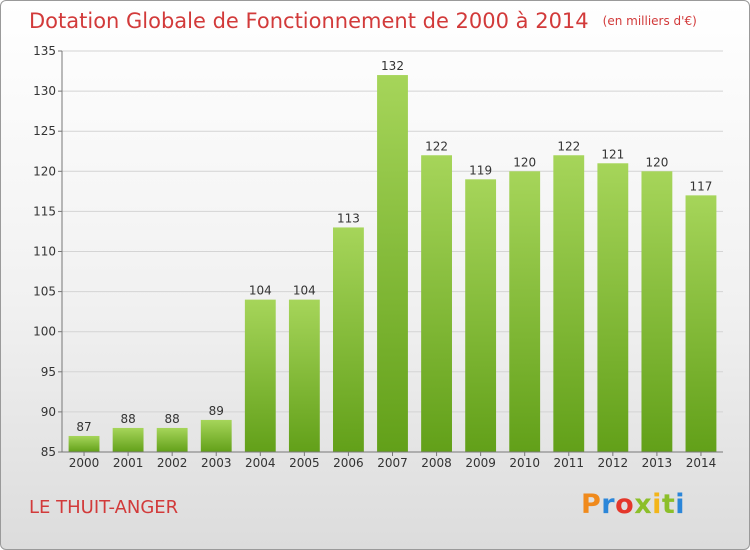 Image resolution: width=750 pixels, height=550 pixels. Describe the element at coordinates (480, 170) in the screenshot. I see `data-label-2009: 119` at that location.